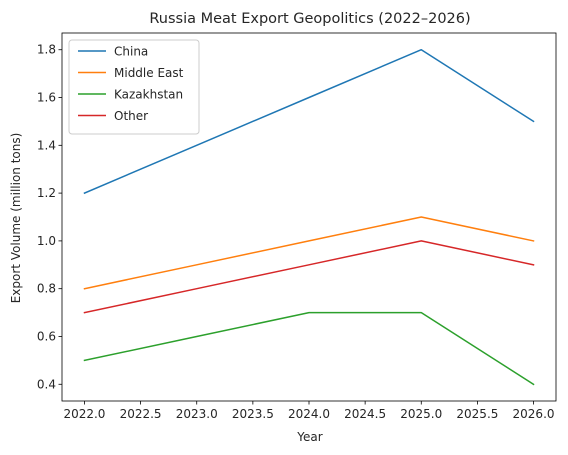 The width and height of the screenshot is (568, 455). What do you see at coordinates (141, 414) in the screenshot?
I see `x-tick-label: 2022.5` at bounding box center [141, 414].